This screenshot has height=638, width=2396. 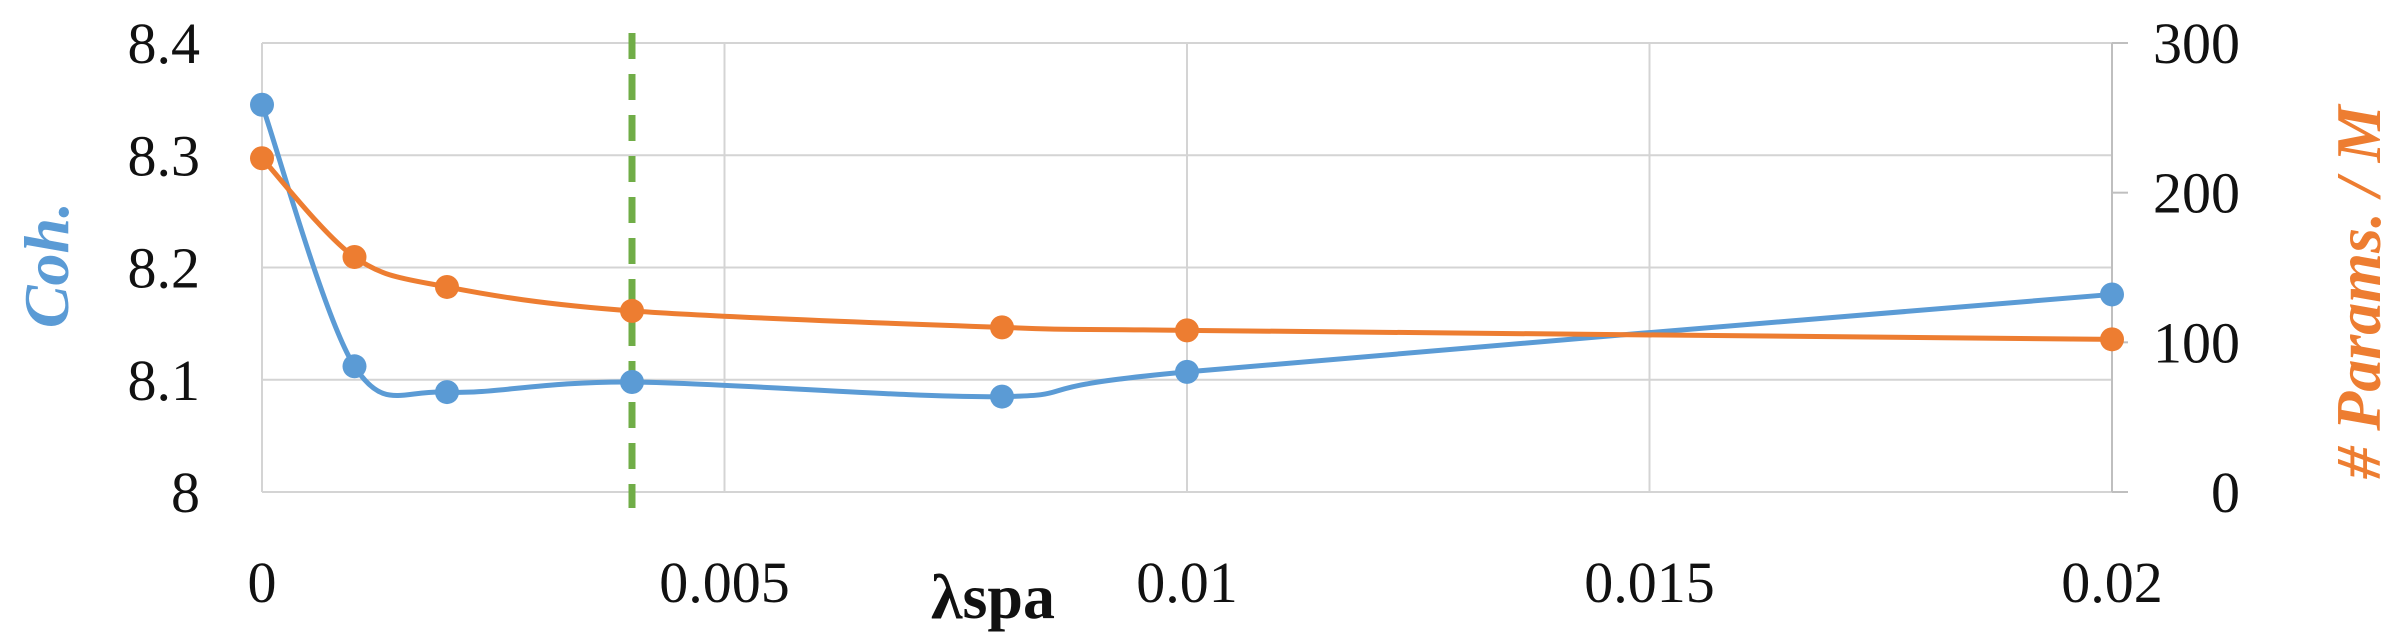 What do you see at coordinates (2225, 492) in the screenshot?
I see `right-y-tick-label: 0` at bounding box center [2225, 492].